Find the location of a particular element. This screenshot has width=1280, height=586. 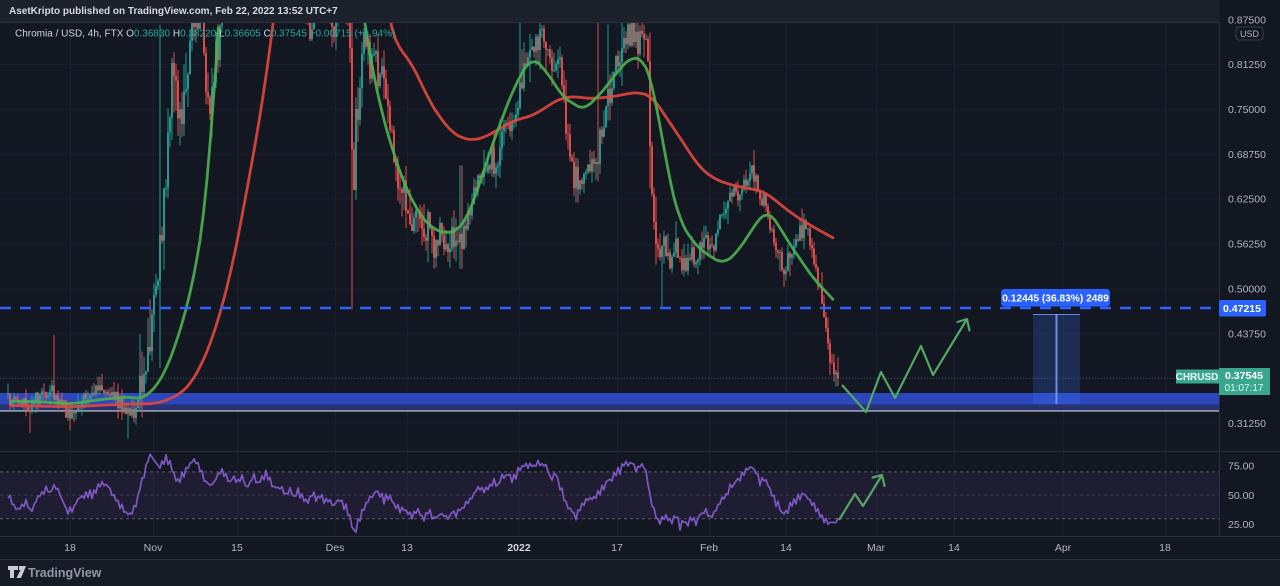

svg-text: Feb is located at coordinates (709, 548).